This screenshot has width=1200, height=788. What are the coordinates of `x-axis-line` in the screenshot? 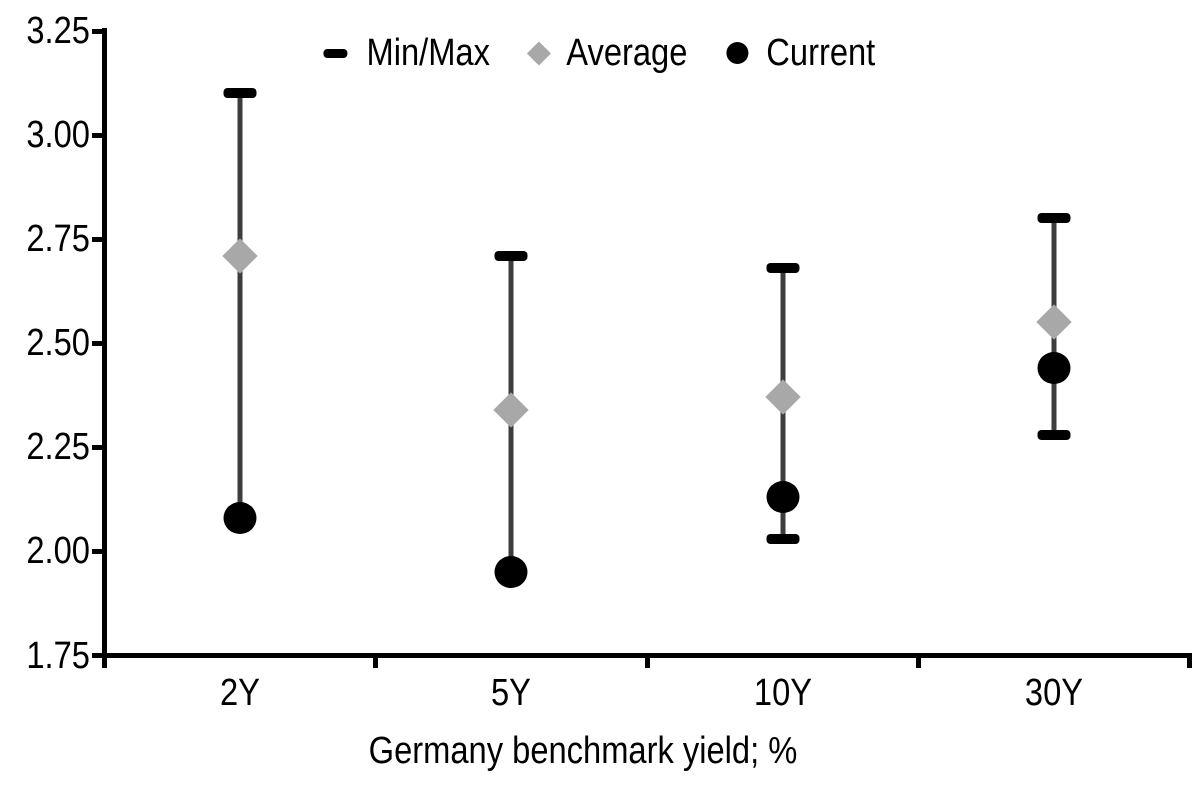 It's located at (647, 655).